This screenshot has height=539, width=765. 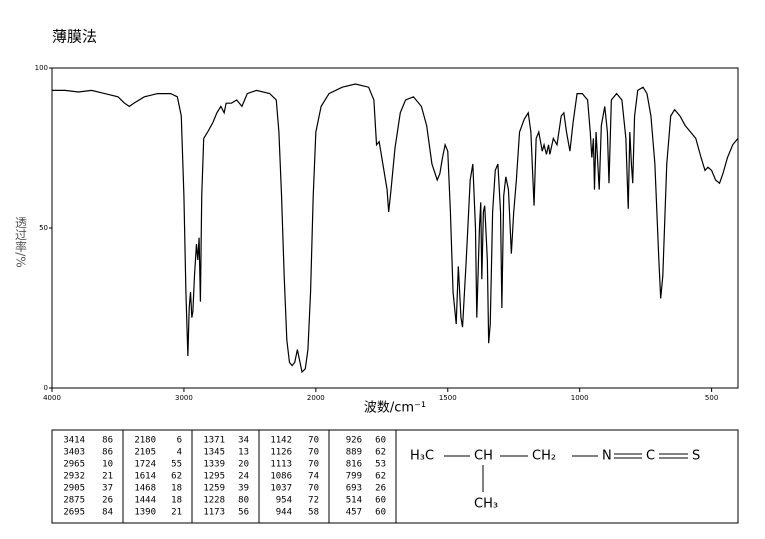 What do you see at coordinates (544, 456) in the screenshot?
I see `structure-atom: CH₂` at bounding box center [544, 456].